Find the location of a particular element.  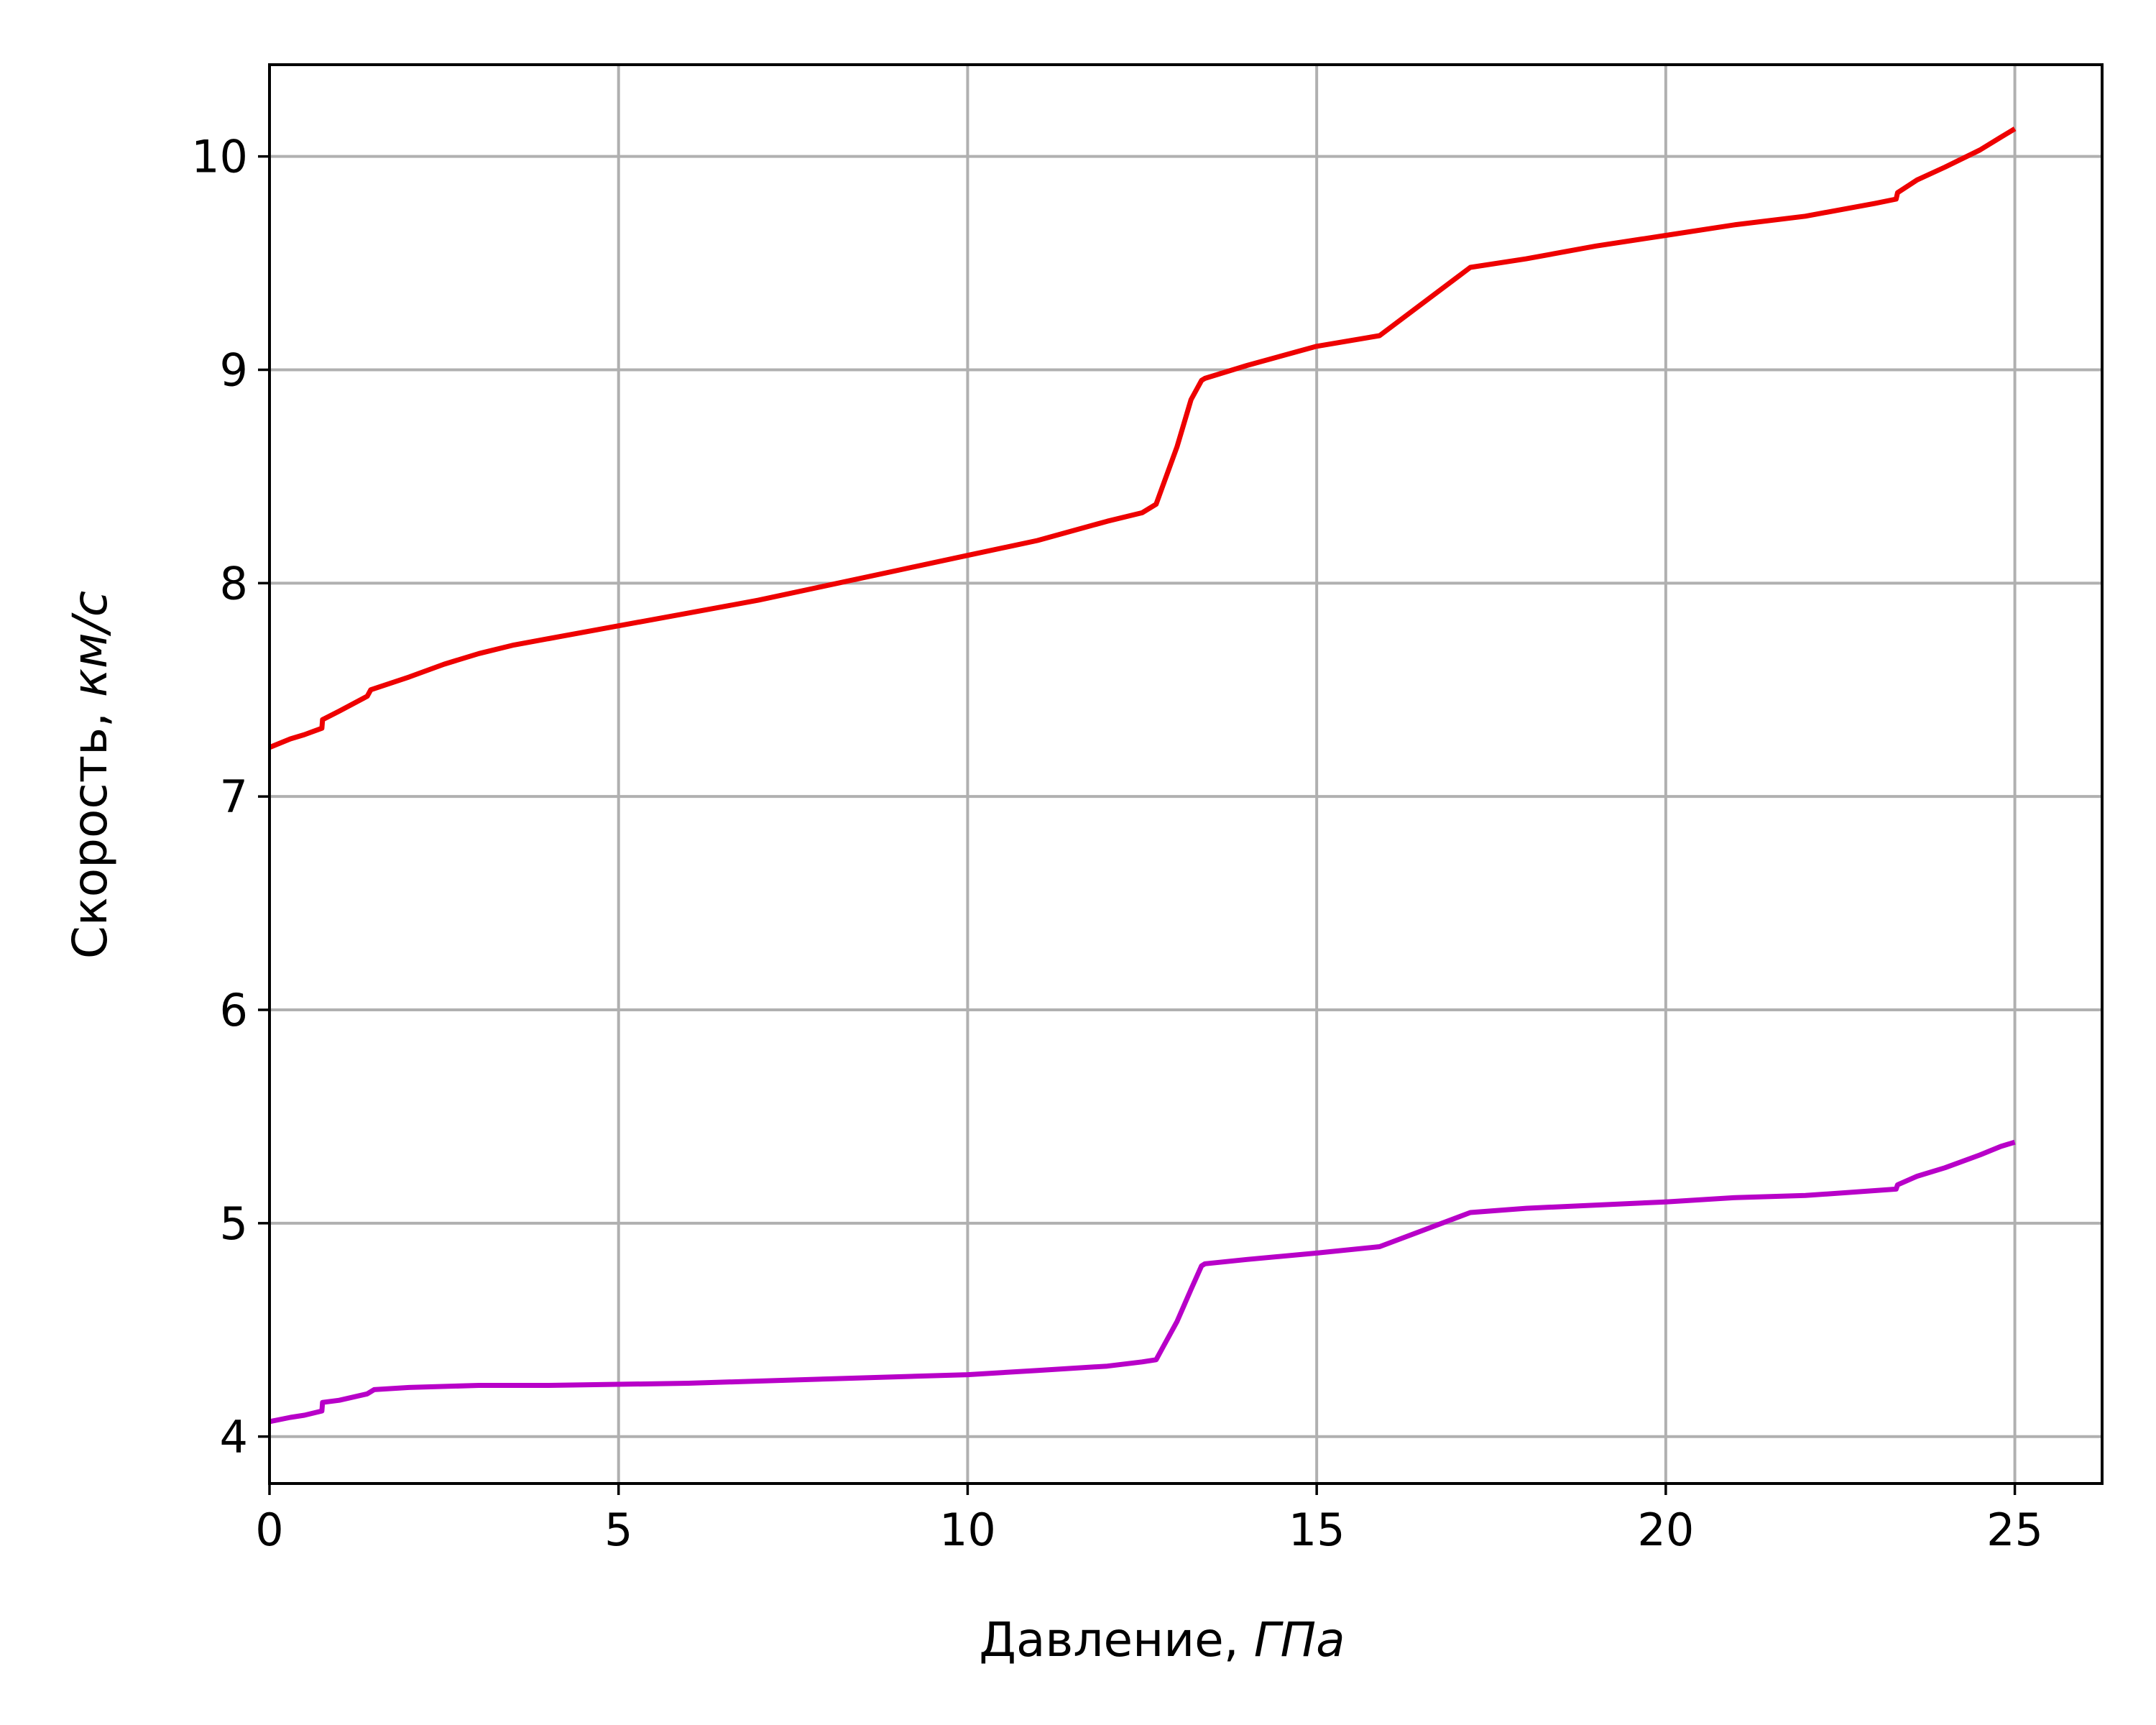

y-axis-label: Скорость, км/с is located at coordinates (91, 775).